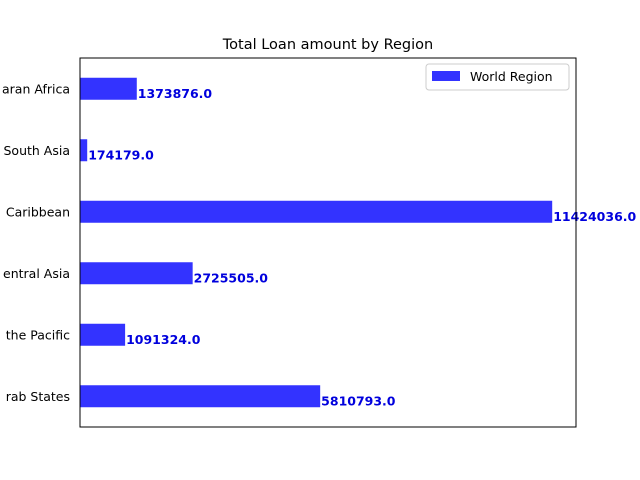 The width and height of the screenshot is (640, 480). What do you see at coordinates (327, 45) in the screenshot?
I see `chart-title: Total Loan amount by Region` at bounding box center [327, 45].